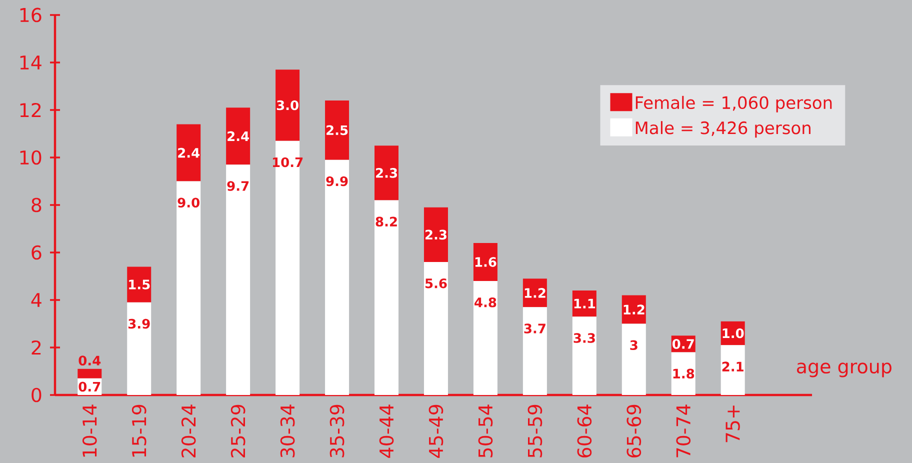 This screenshot has width=912, height=463. I want to click on data-label: 2.5, so click(337, 130).